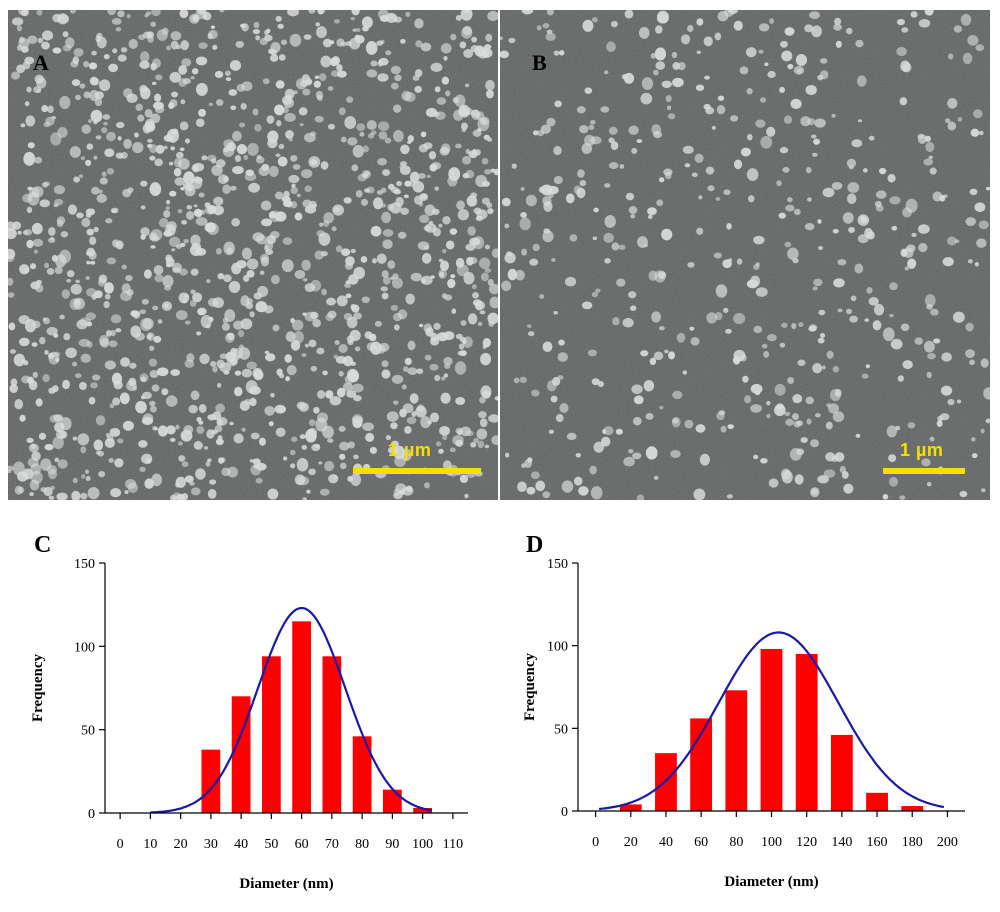 This screenshot has width=1000, height=912. What do you see at coordinates (557, 647) in the screenshot?
I see `y-tick-label: 100` at bounding box center [557, 647].